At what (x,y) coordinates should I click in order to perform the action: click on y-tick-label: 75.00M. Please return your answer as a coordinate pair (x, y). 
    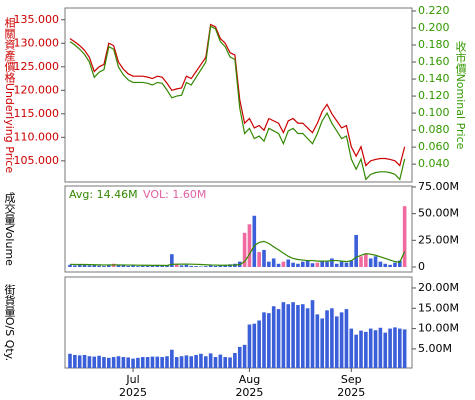
    Looking at the image, I should click on (438, 186).